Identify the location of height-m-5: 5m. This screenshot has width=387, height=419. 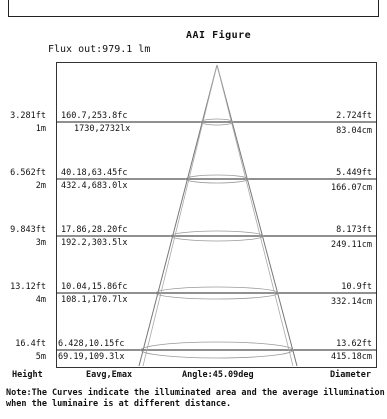
(40, 357).